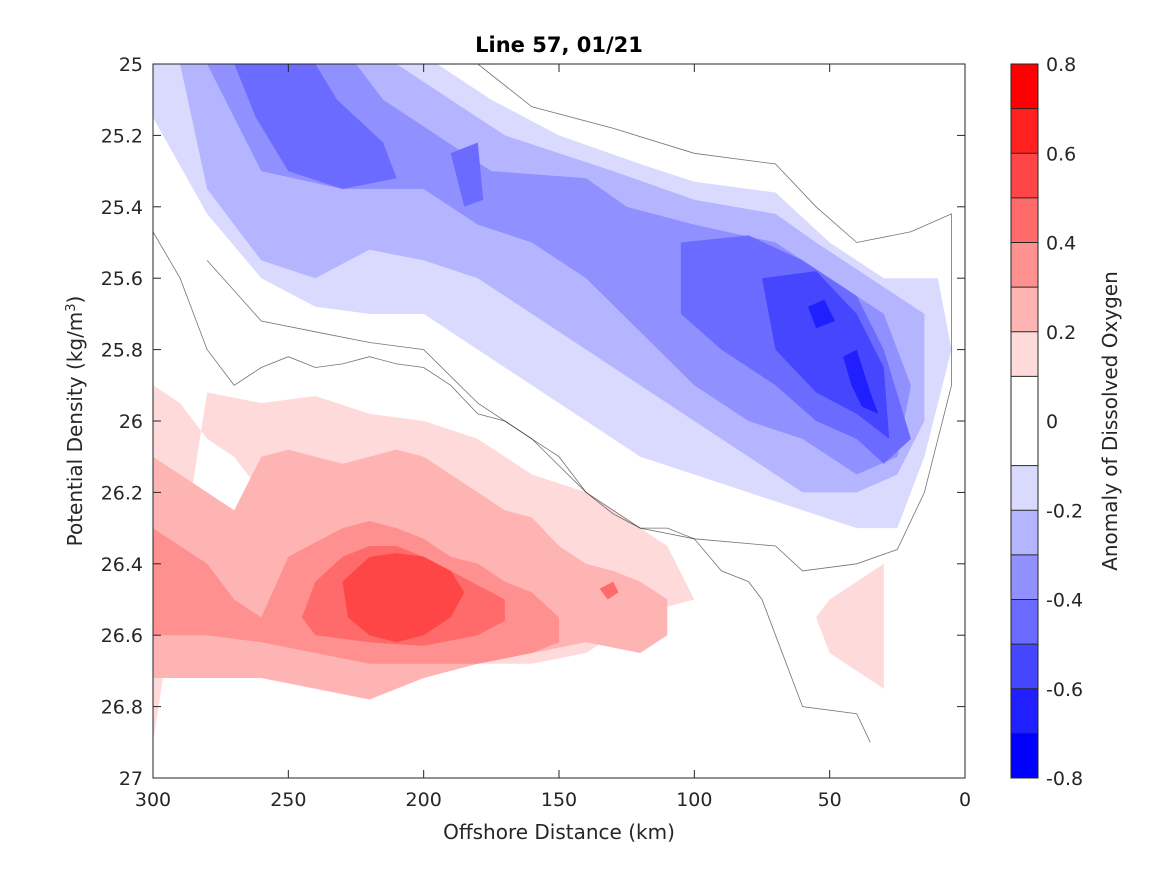 This screenshot has width=1167, height=875. Describe the element at coordinates (75, 300) in the screenshot. I see `y-axis-label-close: )` at that location.